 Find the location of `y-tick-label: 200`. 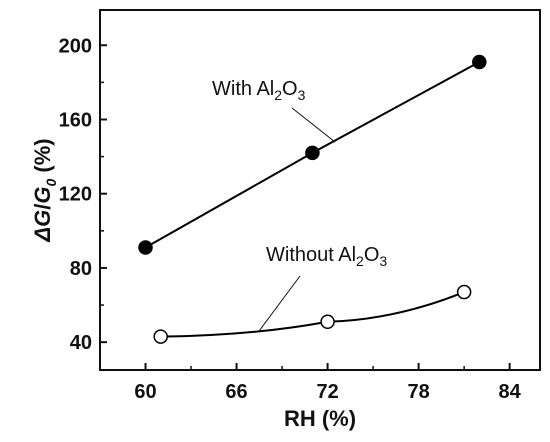

y-tick-label: 200 is located at coordinates (75, 46).